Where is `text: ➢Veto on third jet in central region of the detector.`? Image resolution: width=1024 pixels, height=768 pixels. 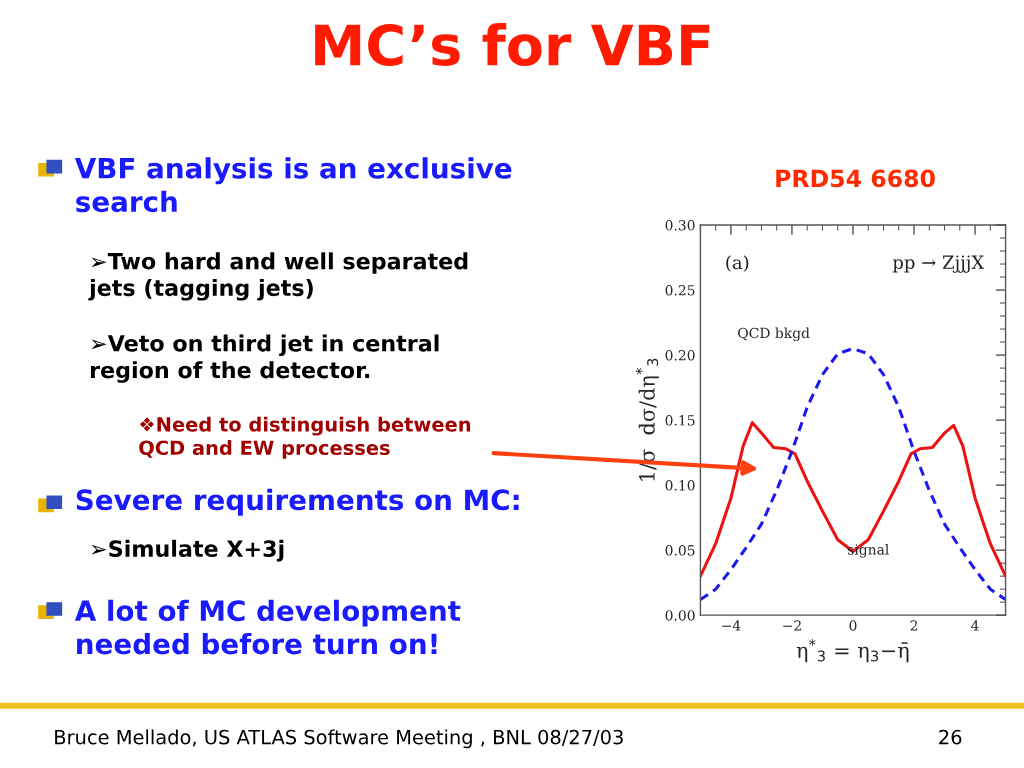 text: ➢Veto on third jet in central region of the detector. is located at coordinates (264, 358).